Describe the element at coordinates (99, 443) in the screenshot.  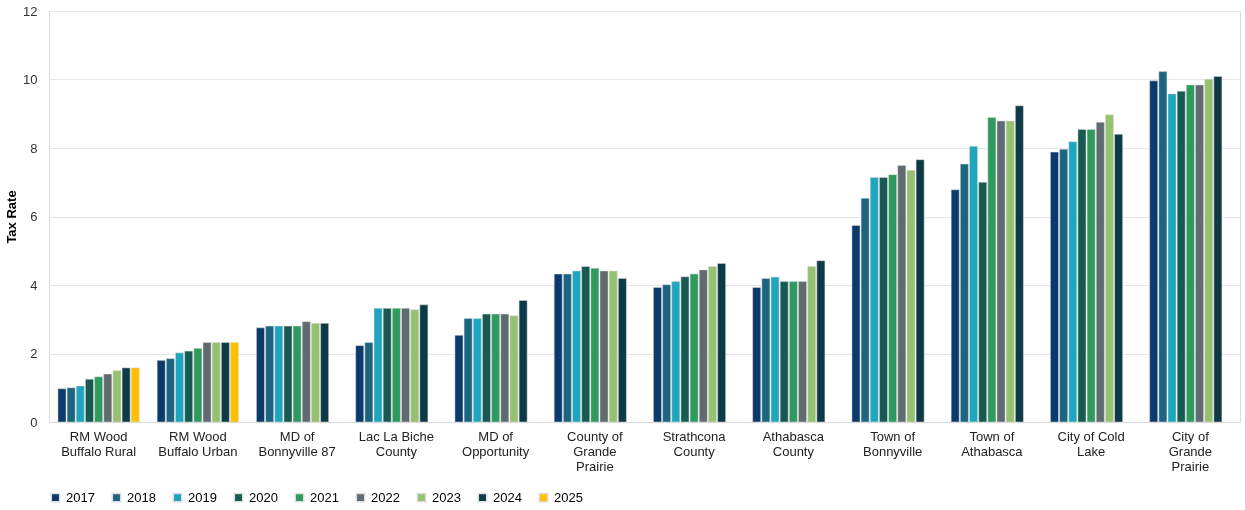
I see `x-tick-label: RM Wood Buffalo Rural` at that location.